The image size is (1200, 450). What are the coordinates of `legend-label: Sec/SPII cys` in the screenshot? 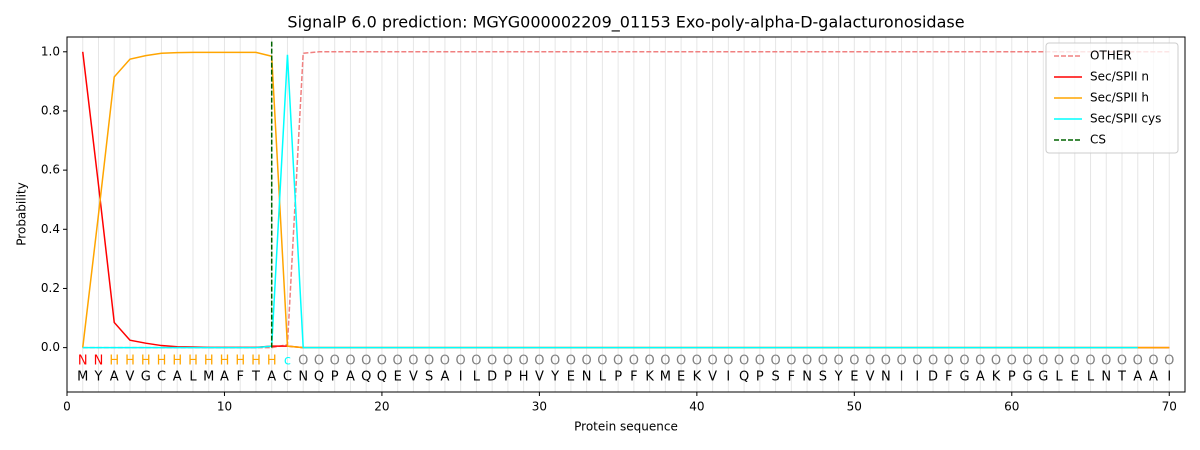 It's located at (1125, 119).